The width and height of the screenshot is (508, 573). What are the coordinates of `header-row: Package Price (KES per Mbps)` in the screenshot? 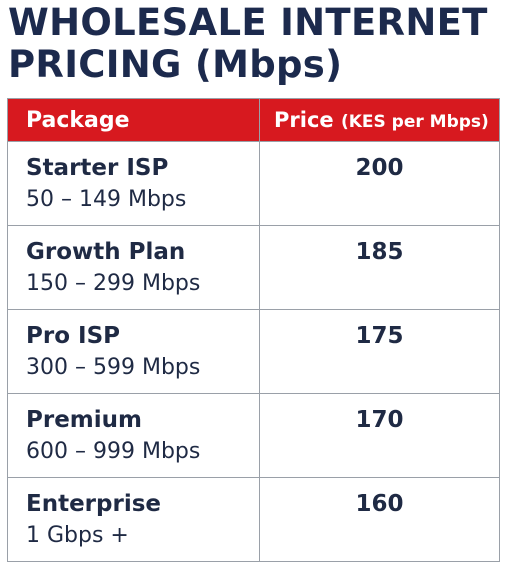 It's located at (253, 120).